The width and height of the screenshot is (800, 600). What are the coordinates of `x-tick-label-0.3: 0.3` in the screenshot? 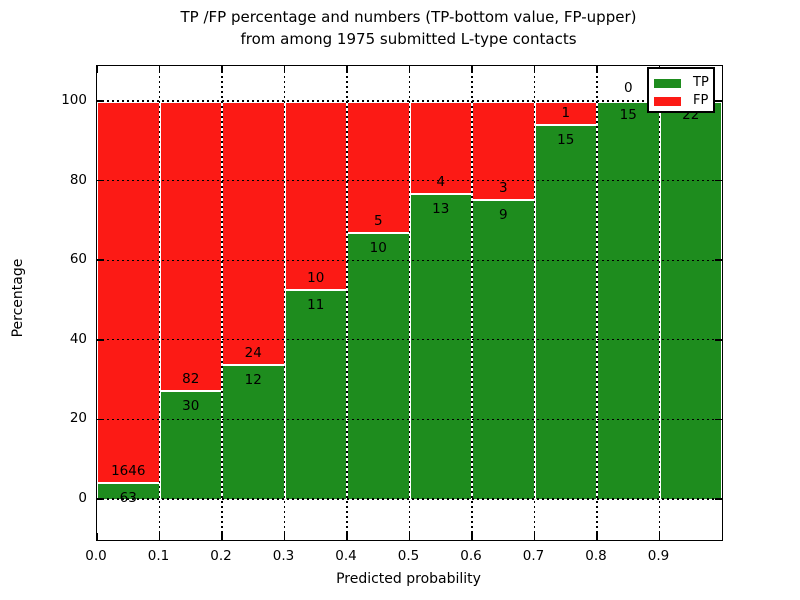 It's located at (283, 556).